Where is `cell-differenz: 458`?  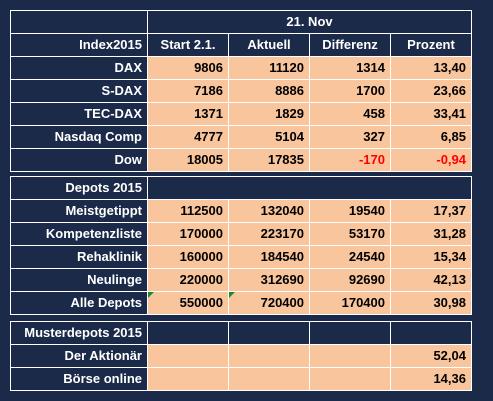 cell-differenz: 458 is located at coordinates (350, 114).